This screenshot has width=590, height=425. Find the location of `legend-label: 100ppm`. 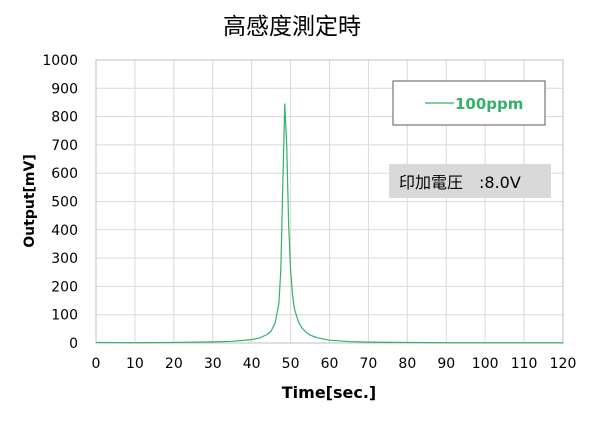

legend-label: 100ppm is located at coordinates (489, 104).